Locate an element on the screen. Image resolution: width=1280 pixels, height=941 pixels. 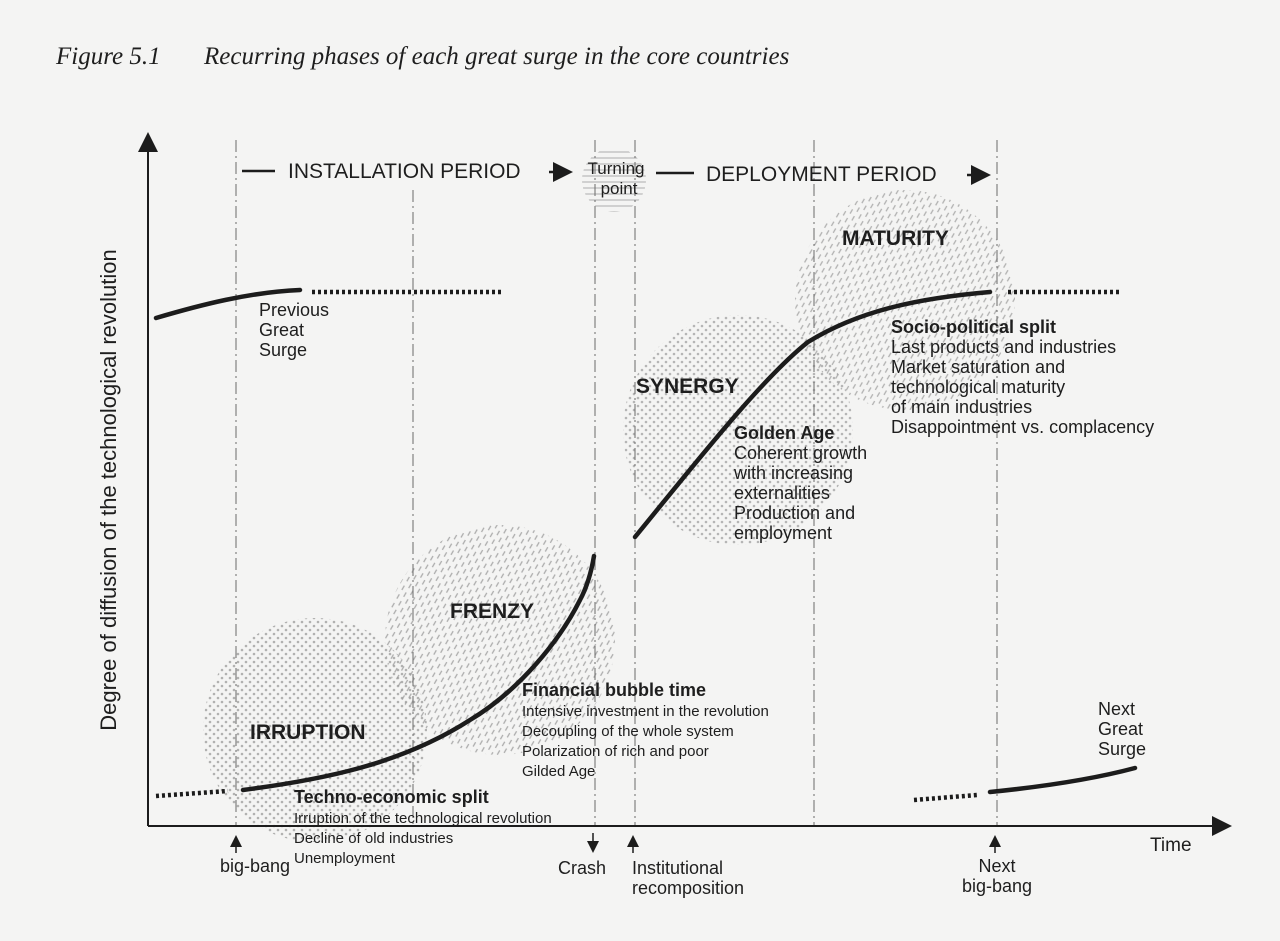
next-big-bang-label-2: big-bang is located at coordinates (997, 886).